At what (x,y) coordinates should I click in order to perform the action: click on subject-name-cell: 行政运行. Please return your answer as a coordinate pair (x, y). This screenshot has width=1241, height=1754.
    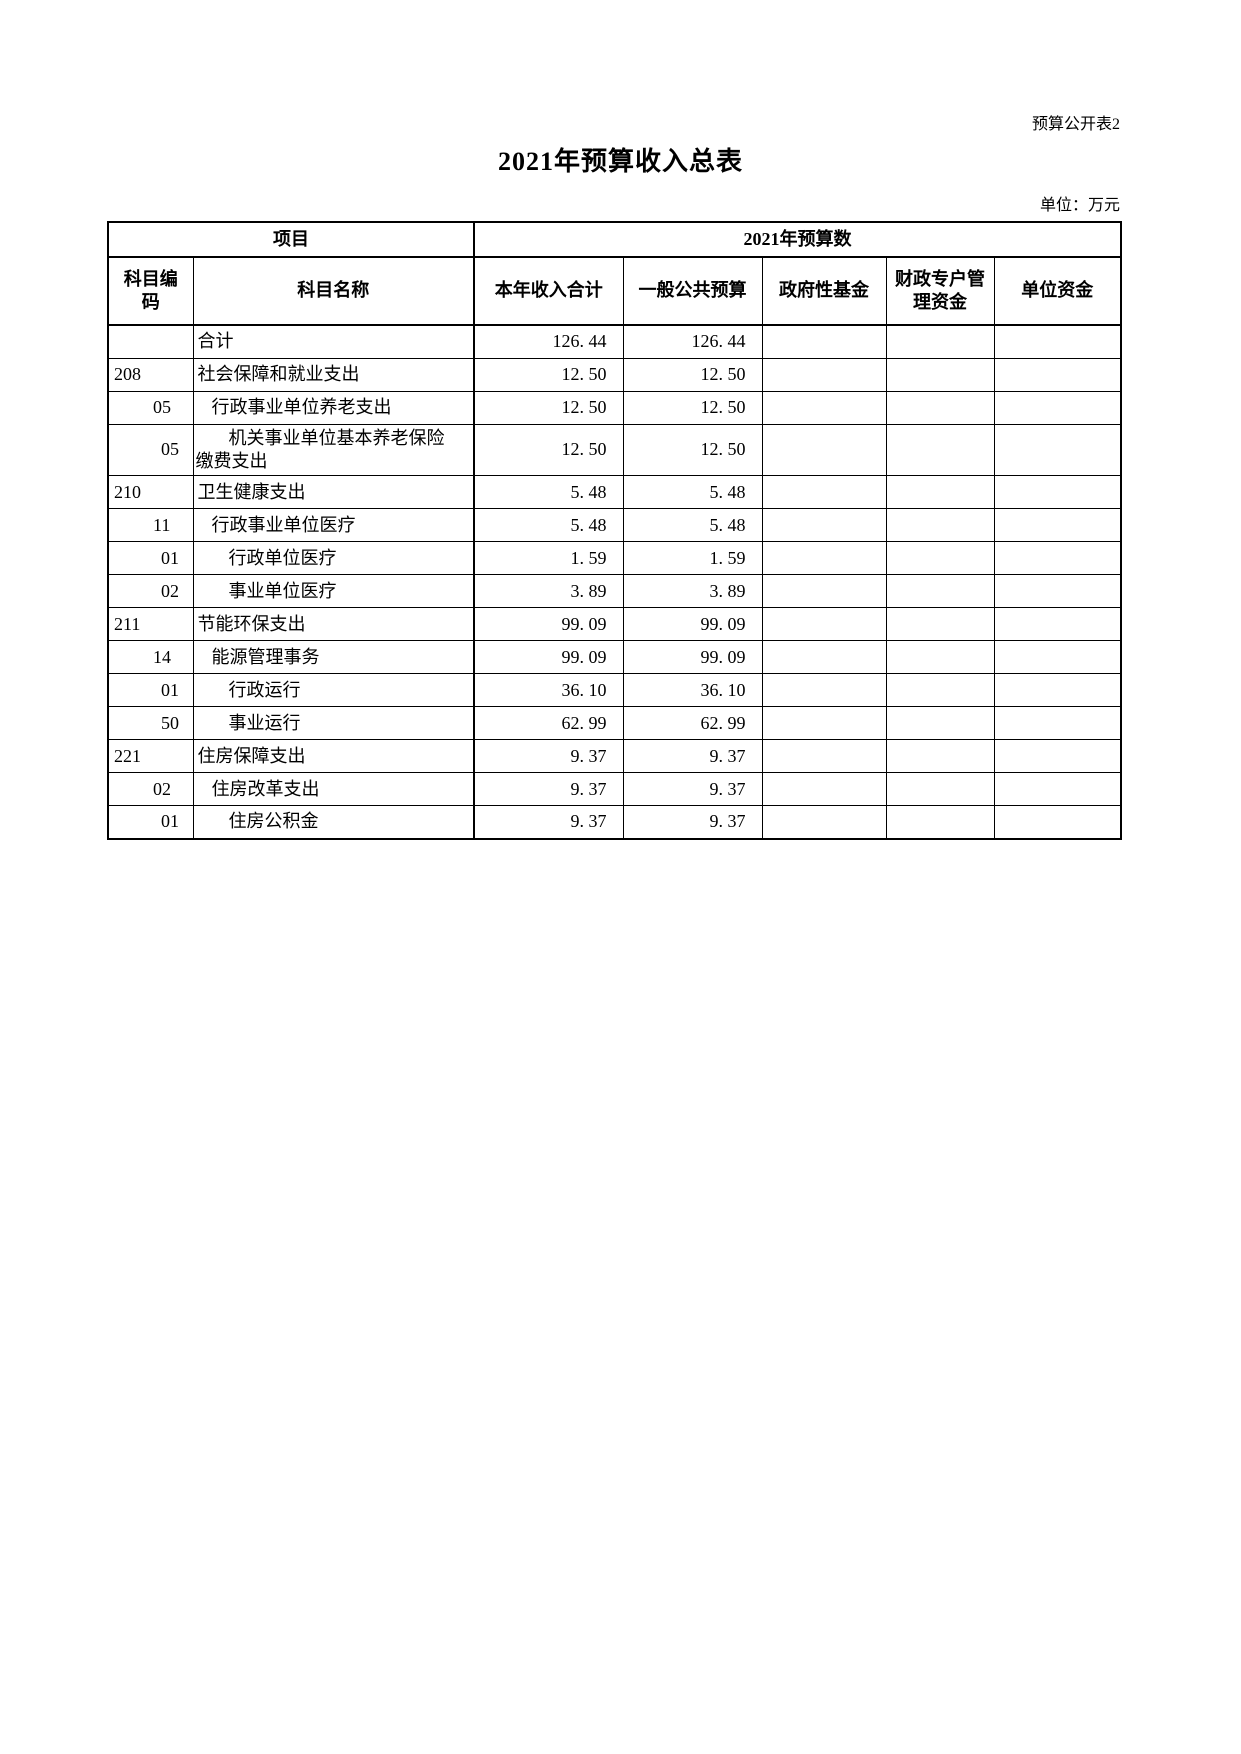
    Looking at the image, I should click on (333, 690).